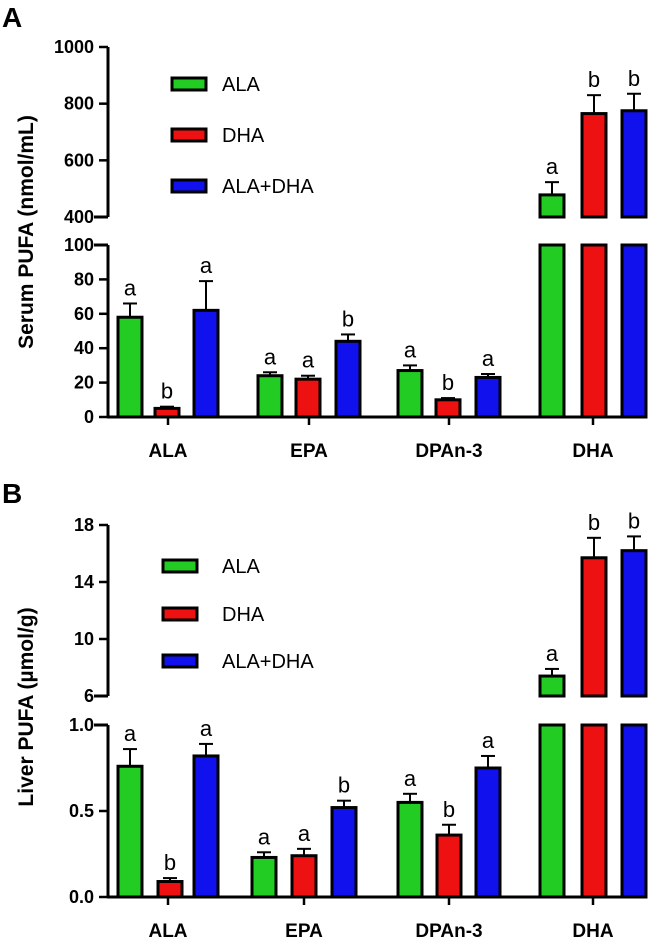  What do you see at coordinates (89, 417) in the screenshot?
I see `y-tick-label: 0` at bounding box center [89, 417].